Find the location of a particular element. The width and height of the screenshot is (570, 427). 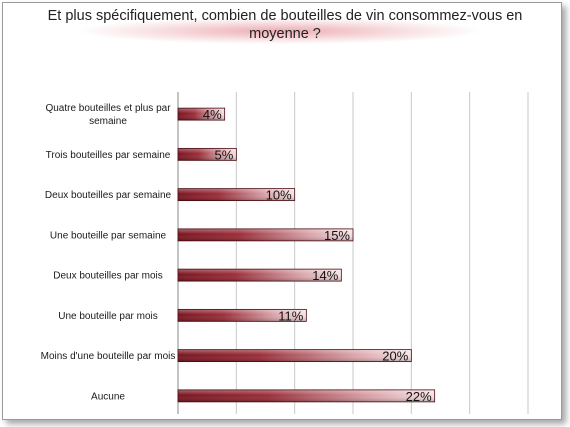

data-label: 11% is located at coordinates (290, 315).